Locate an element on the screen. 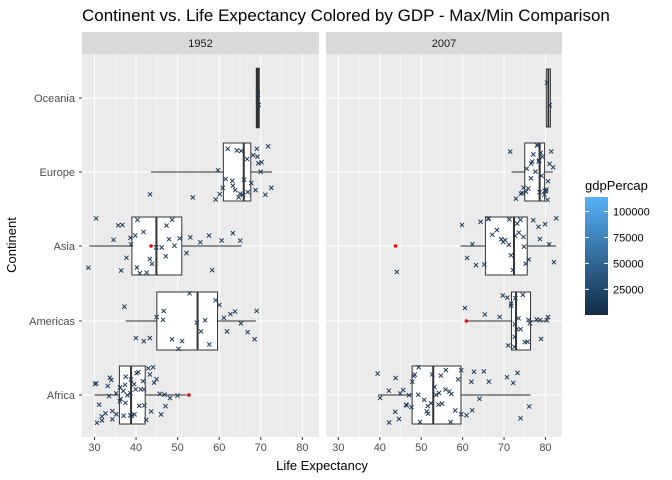 This screenshot has width=672, height=480. legend-label: 50000 is located at coordinates (628, 264).